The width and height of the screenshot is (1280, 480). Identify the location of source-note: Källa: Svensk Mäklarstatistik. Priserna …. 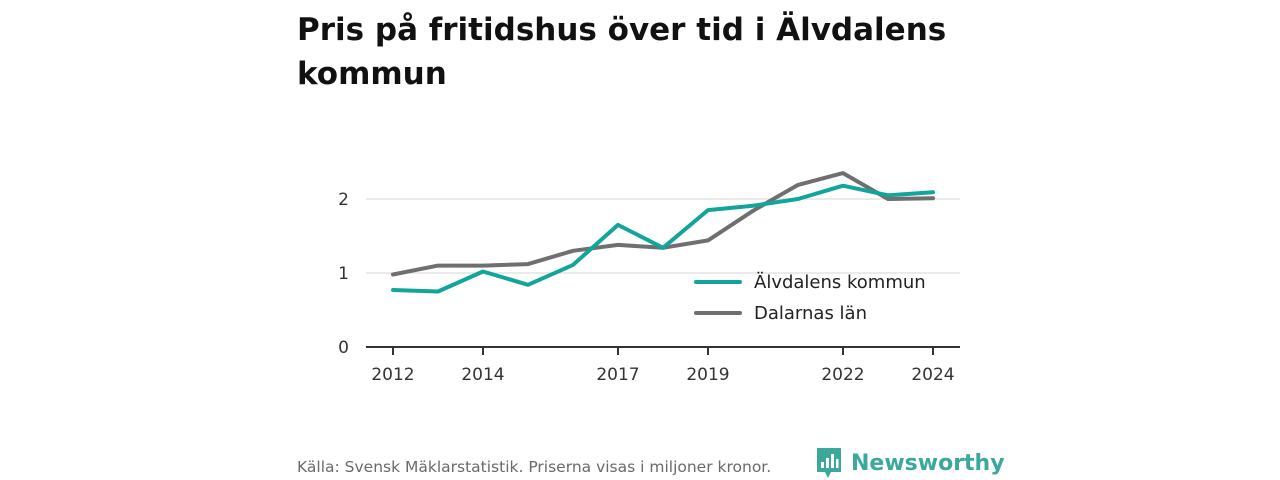
(534, 467).